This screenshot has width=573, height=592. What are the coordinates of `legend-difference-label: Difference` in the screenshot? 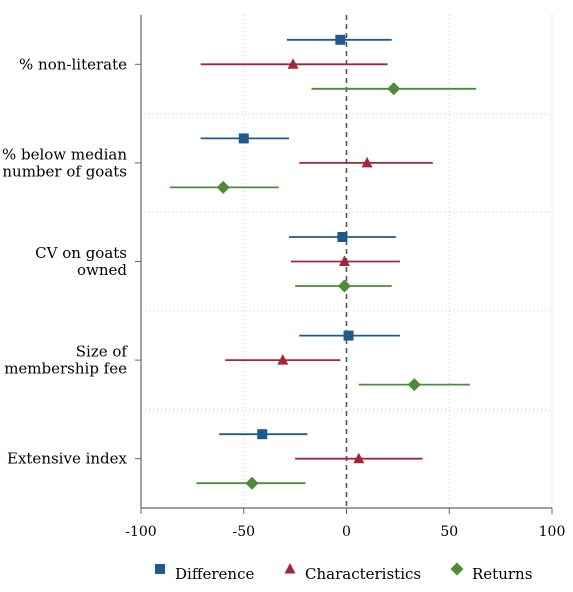 It's located at (214, 574).